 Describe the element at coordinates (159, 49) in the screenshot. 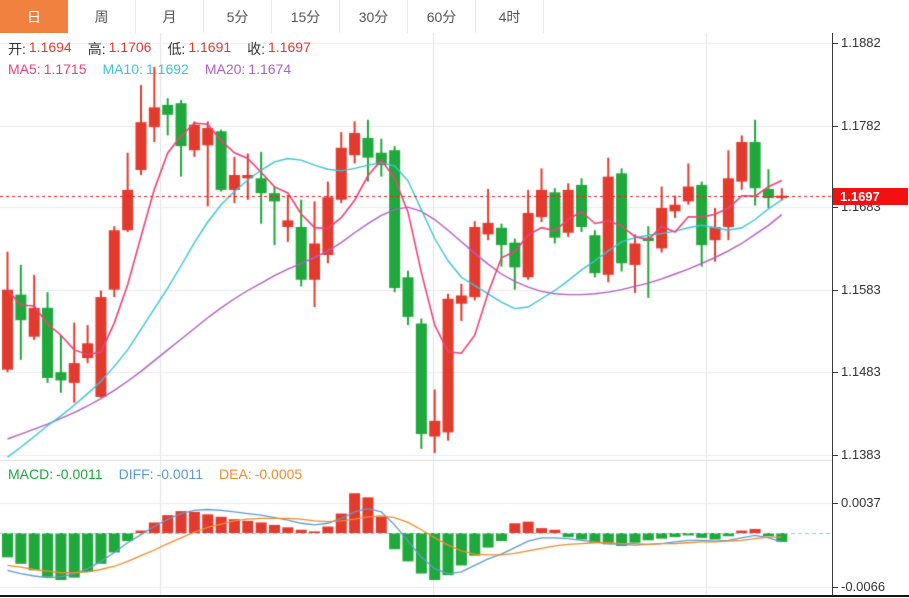

I see `ohlc-readout: 开: 1.1694 高: 1.1706 低: 1.1691 收: 1.1697` at that location.